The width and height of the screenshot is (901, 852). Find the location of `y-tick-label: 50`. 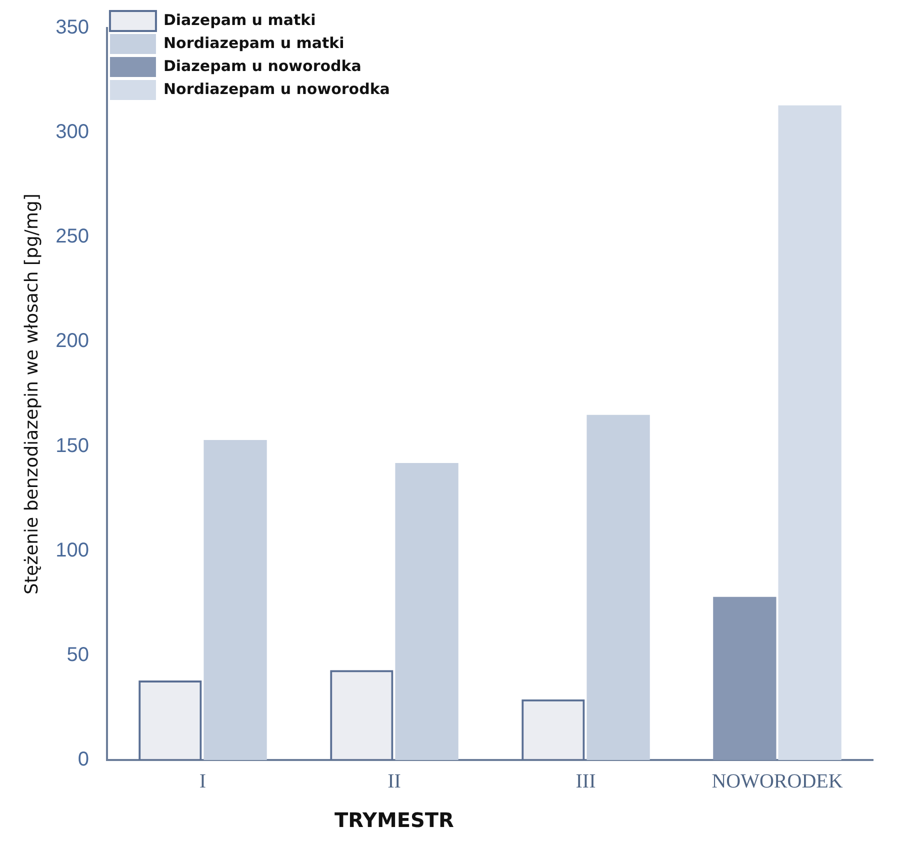

y-tick-label: 50 is located at coordinates (77, 655).